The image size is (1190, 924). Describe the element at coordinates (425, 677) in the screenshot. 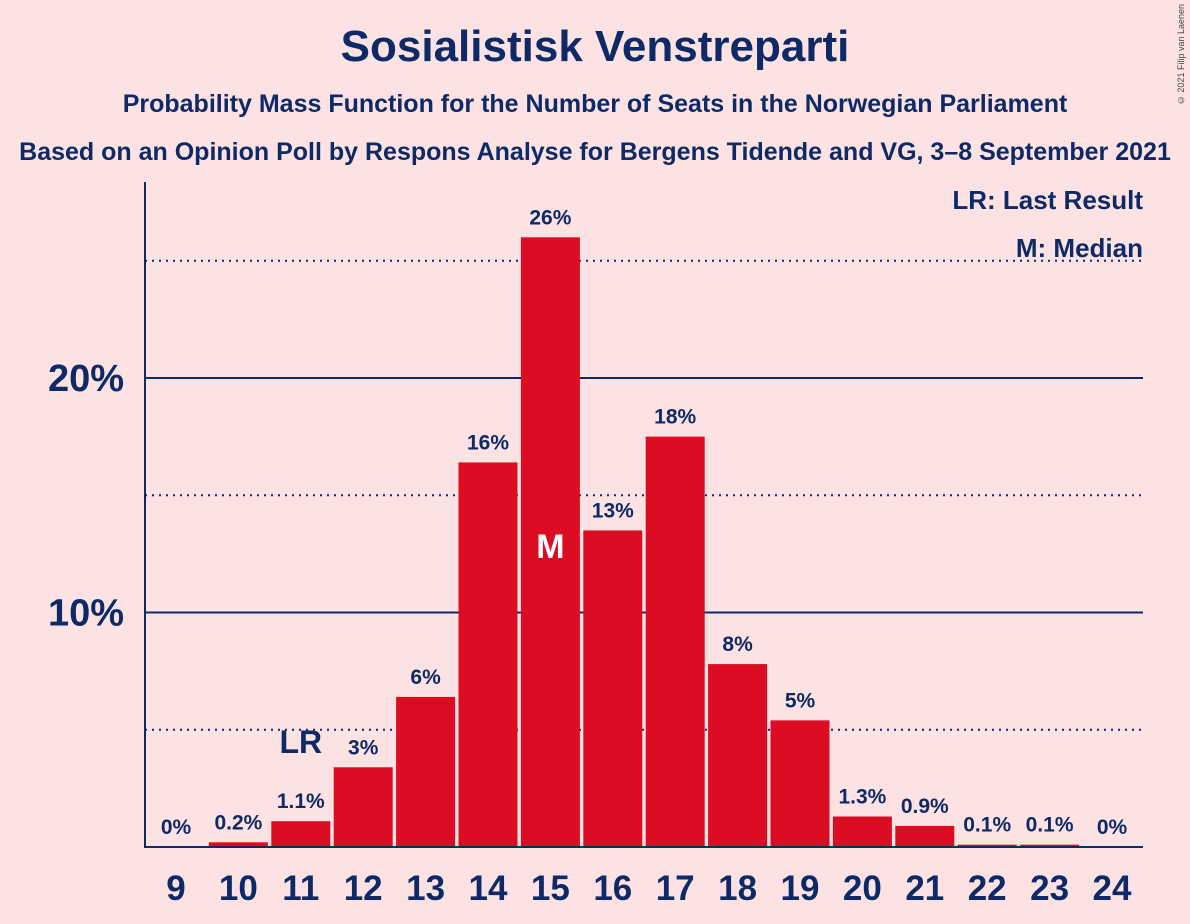

I see `data-label: 6%` at that location.